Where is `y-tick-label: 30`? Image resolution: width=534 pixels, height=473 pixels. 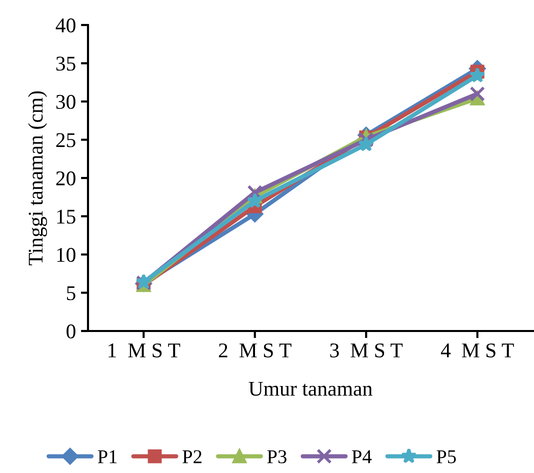
y-tick-label: 30 is located at coordinates (66, 101).